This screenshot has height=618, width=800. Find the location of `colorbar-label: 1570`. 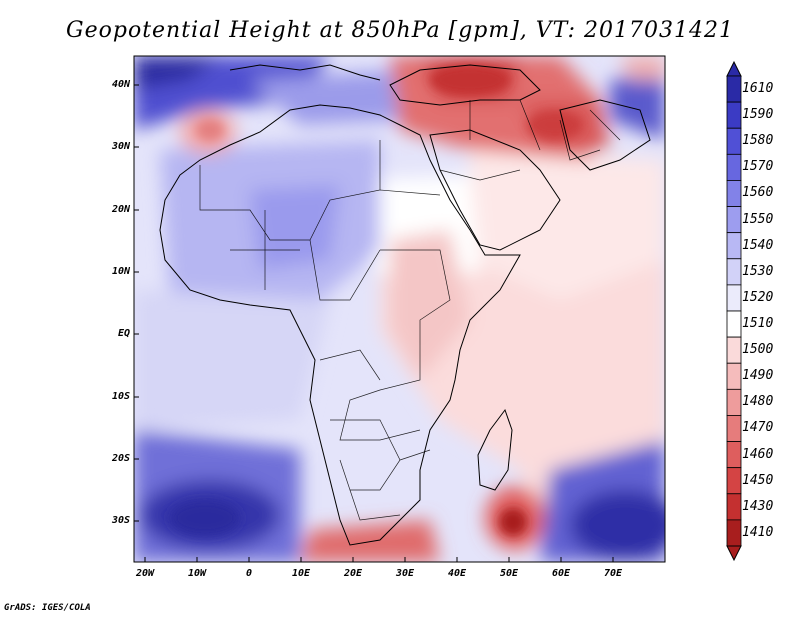

colorbar-label: 1570 is located at coordinates (758, 167).